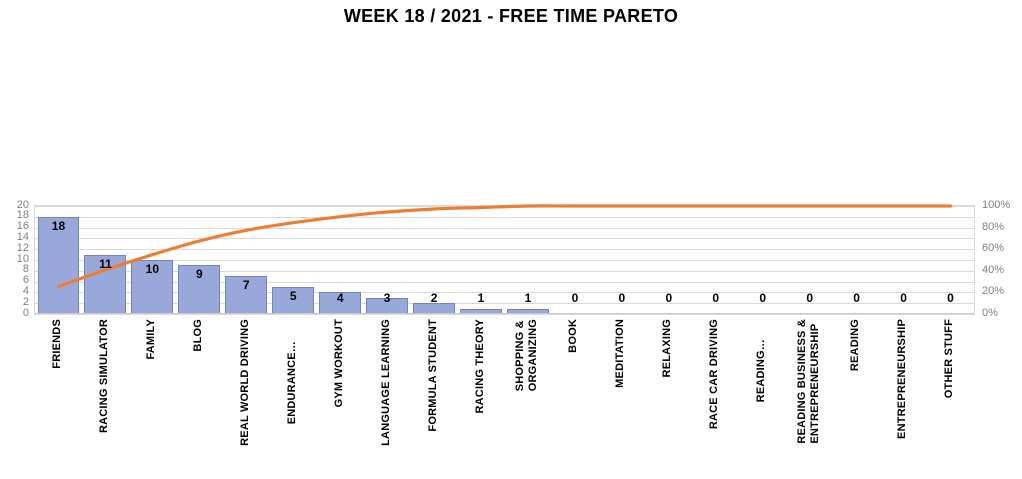  What do you see at coordinates (993, 248) in the screenshot?
I see `pct-tick-label: 60%` at bounding box center [993, 248].